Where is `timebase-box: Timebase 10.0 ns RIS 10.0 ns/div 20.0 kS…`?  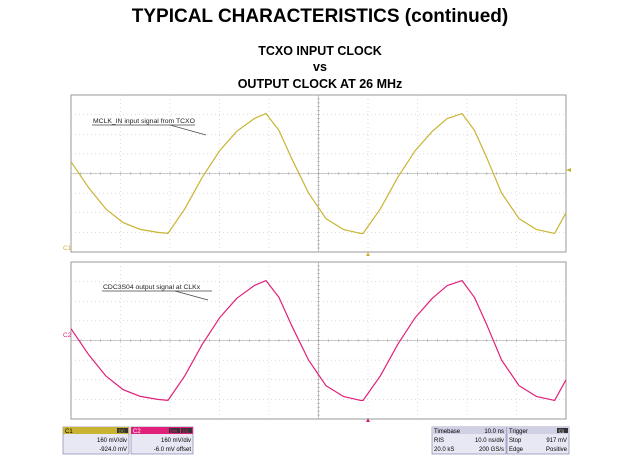
timebase-box: Timebase 10.0 ns RIS 10.0 ns/div 20.0 kS… is located at coordinates (469, 440).